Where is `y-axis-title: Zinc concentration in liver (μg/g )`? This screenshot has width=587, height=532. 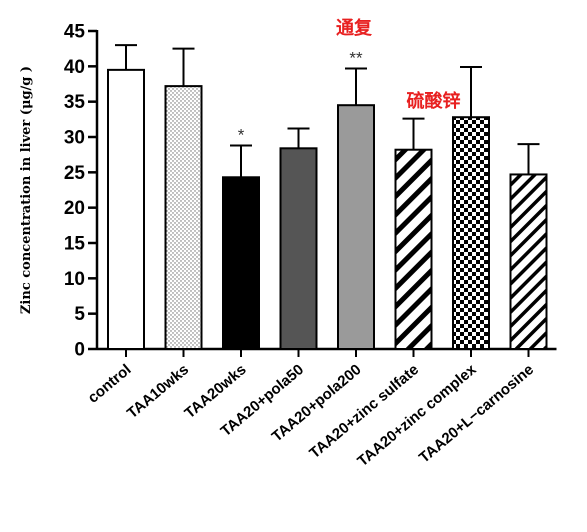
y-axis-title: Zinc concentration in liver (μg/g ) is located at coordinates (26, 190).